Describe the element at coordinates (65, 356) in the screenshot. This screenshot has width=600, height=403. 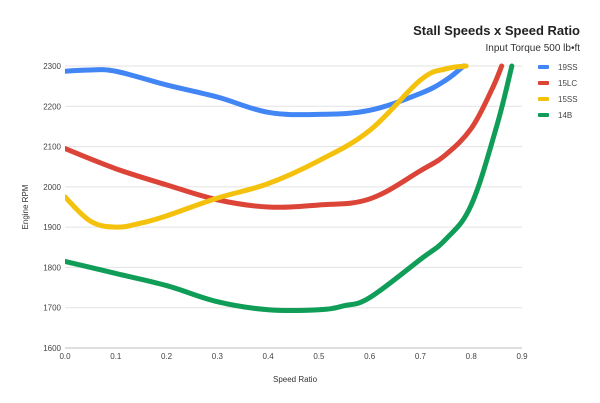
I see `x-tick-label: 0.0` at that location.